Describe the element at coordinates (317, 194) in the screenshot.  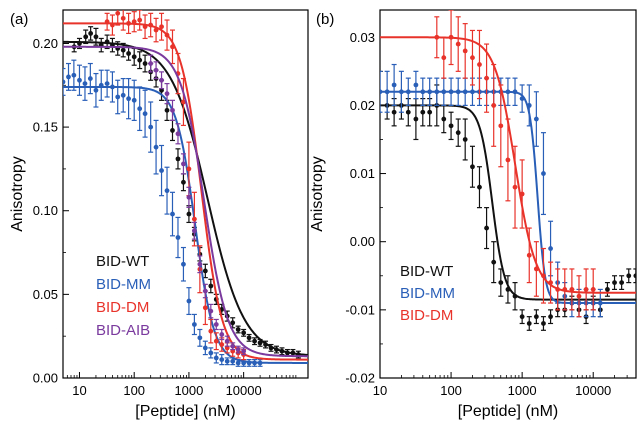
I see `y-axis-title: Anisotropy` at that location.